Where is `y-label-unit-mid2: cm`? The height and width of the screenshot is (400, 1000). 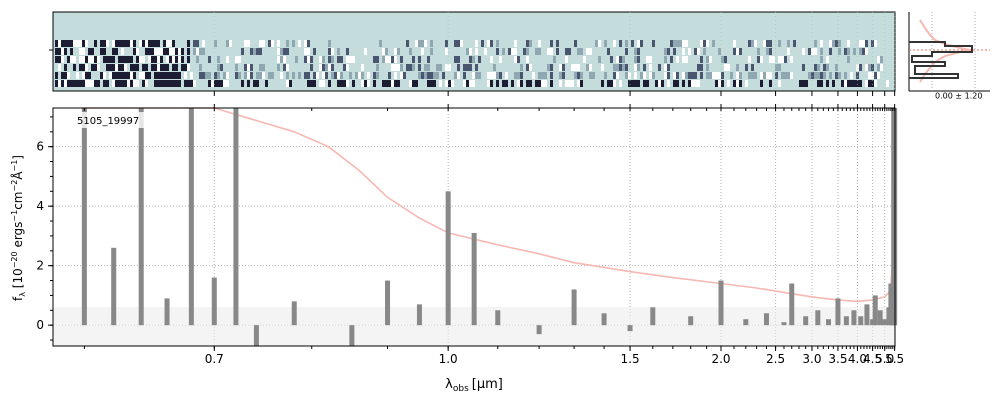 y-label-unit-mid2: cm is located at coordinates (18, 200).